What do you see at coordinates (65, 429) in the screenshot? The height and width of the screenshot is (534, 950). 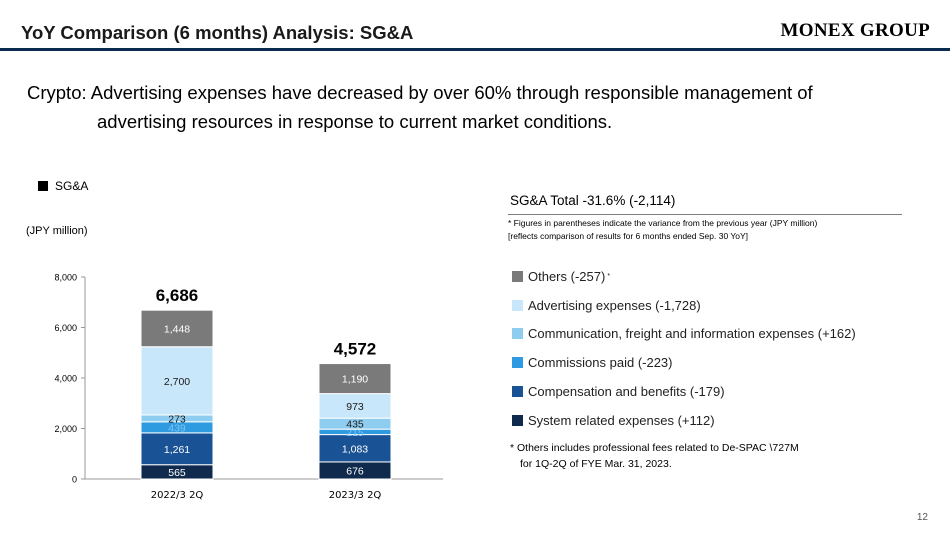 I see `y-tick-label: 2,000` at bounding box center [65, 429].